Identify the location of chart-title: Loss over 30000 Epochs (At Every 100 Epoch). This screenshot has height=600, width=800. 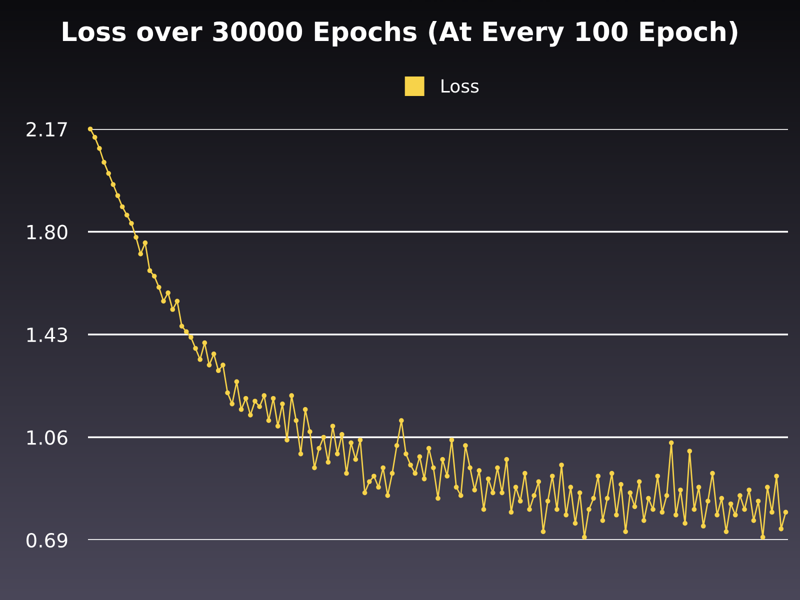
(400, 34).